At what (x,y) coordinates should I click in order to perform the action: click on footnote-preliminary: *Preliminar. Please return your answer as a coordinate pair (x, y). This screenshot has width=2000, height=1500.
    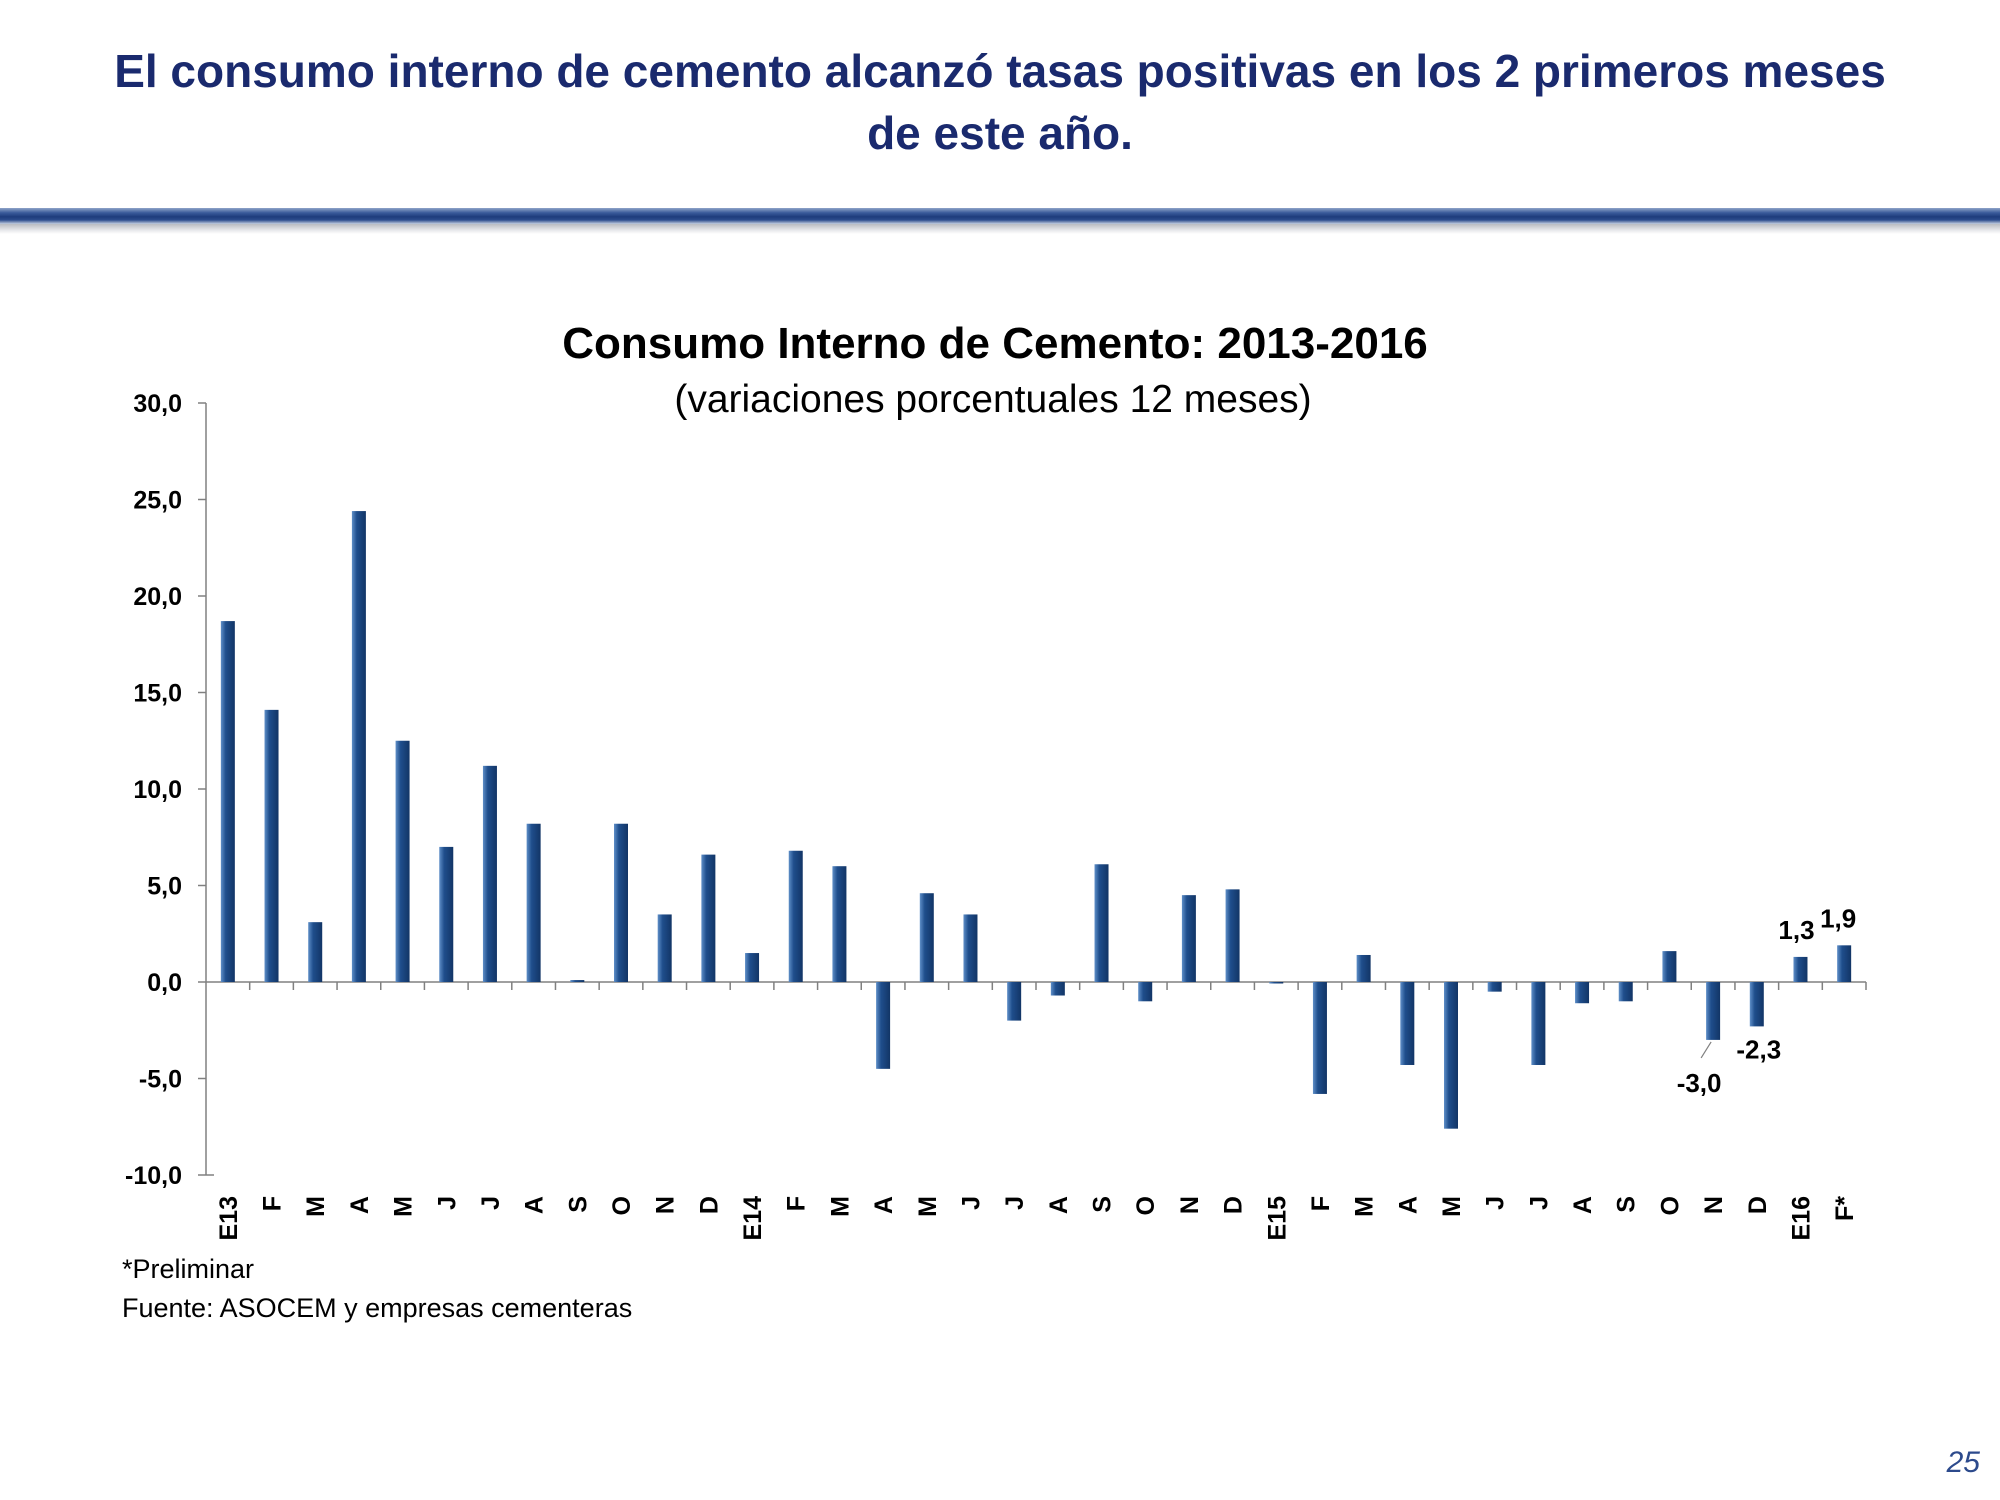
    Looking at the image, I should click on (188, 1269).